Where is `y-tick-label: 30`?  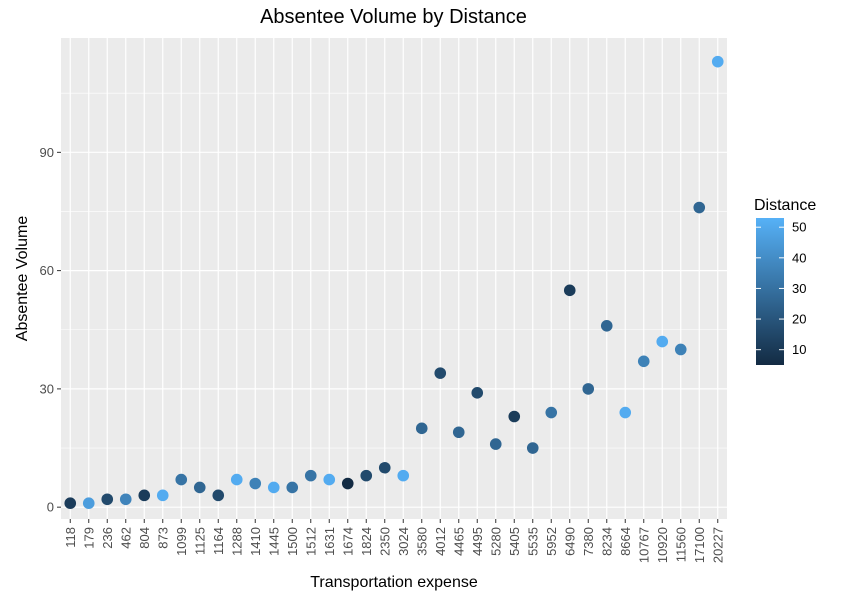
y-tick-label: 30 is located at coordinates (47, 388).